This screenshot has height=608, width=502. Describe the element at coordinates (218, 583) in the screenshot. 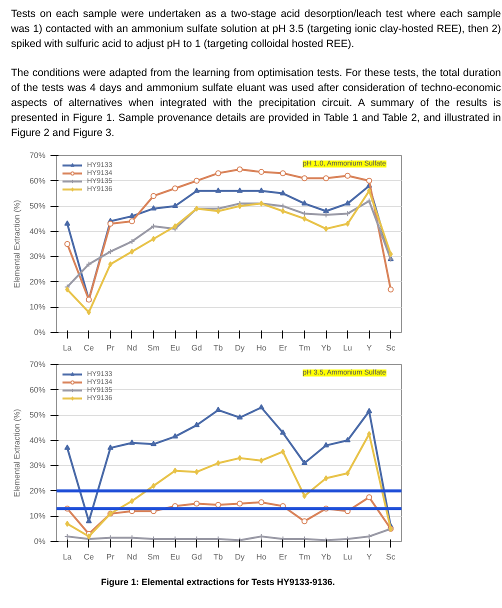

I see `caption: Figure 1: Elemental extractions for Tests HY9133-9136.` at that location.